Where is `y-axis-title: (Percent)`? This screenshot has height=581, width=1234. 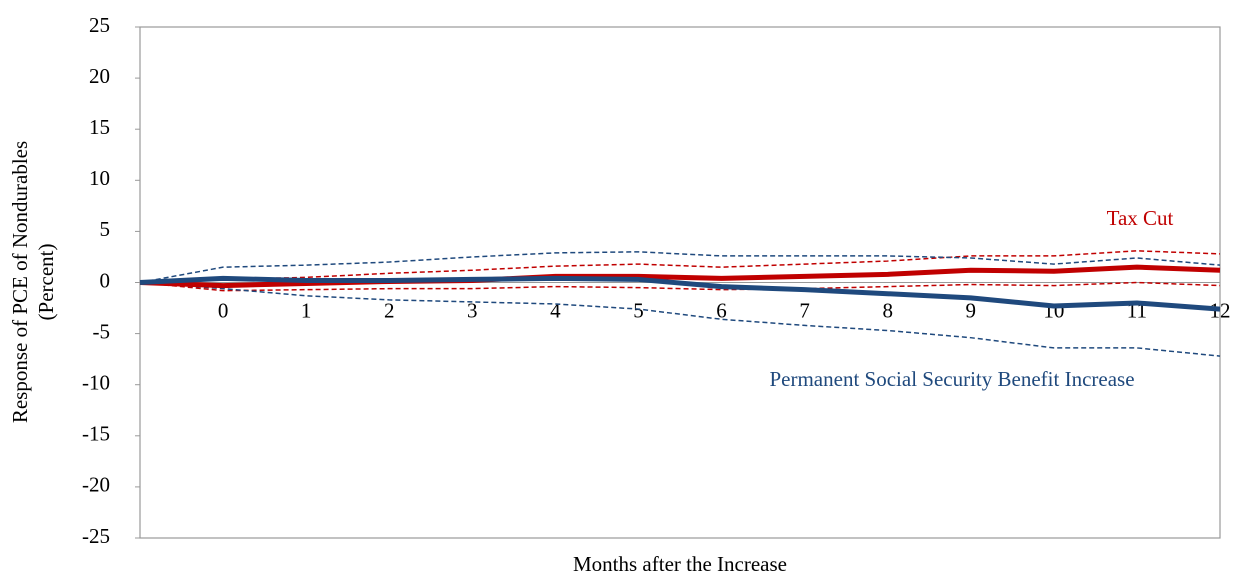 y-axis-title: (Percent) is located at coordinates (46, 282).